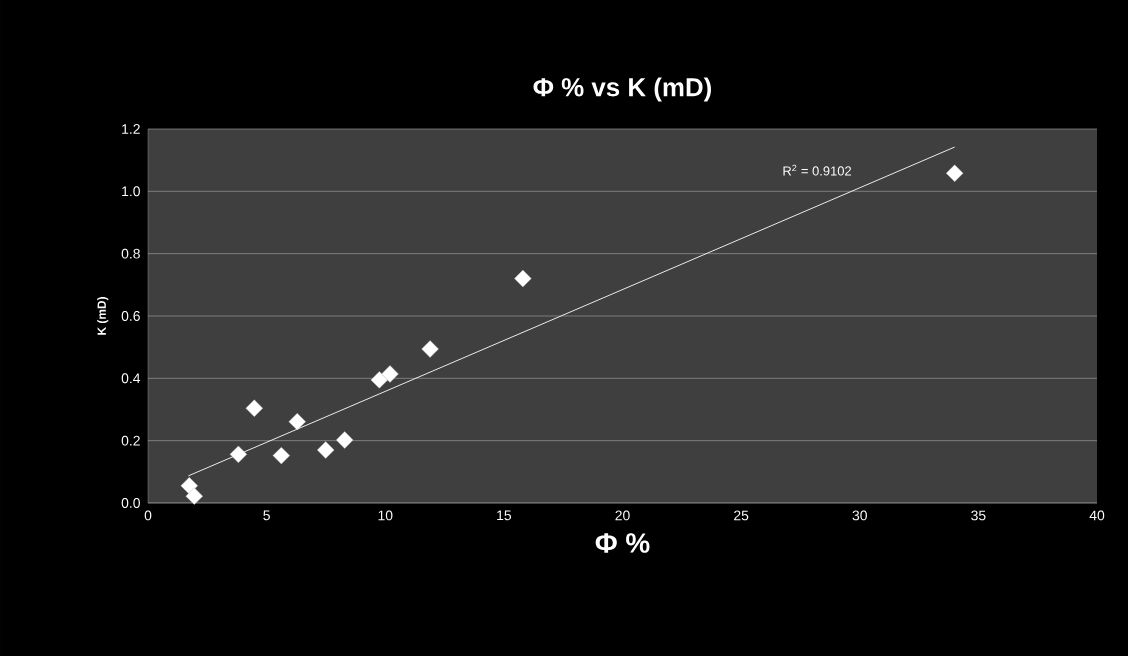 Image resolution: width=1128 pixels, height=656 pixels. I want to click on annotation: R$^{2}$ = 0.9102, so click(817, 170).